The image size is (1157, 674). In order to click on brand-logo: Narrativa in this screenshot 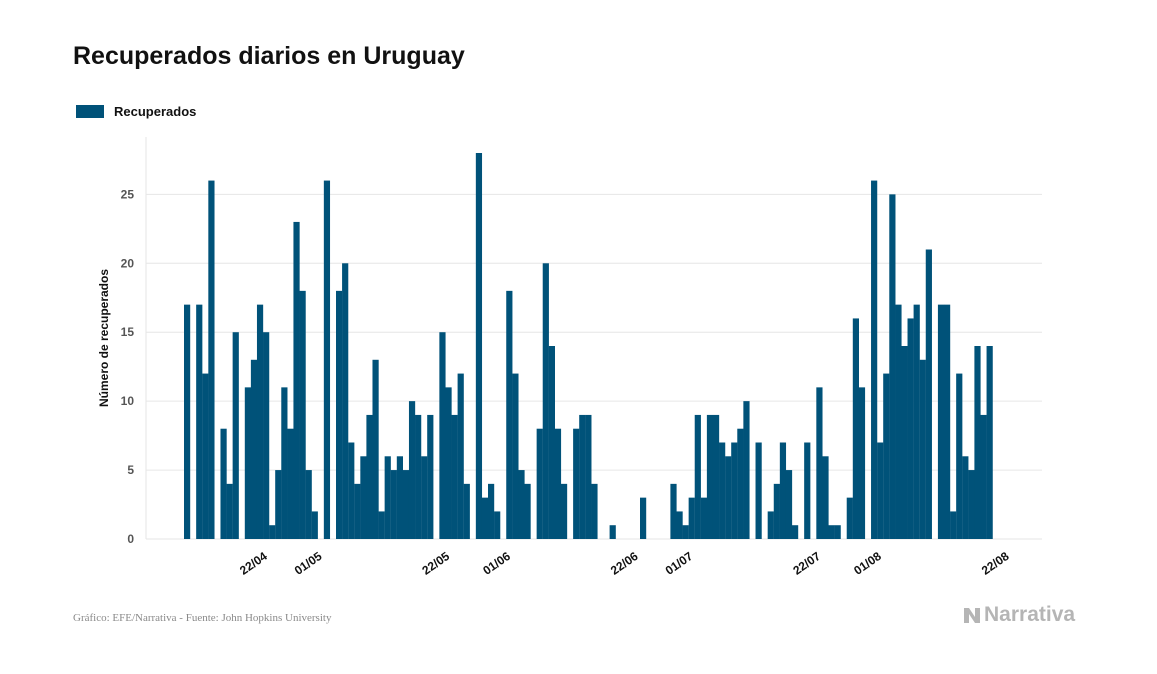, I will do `click(1018, 615)`.